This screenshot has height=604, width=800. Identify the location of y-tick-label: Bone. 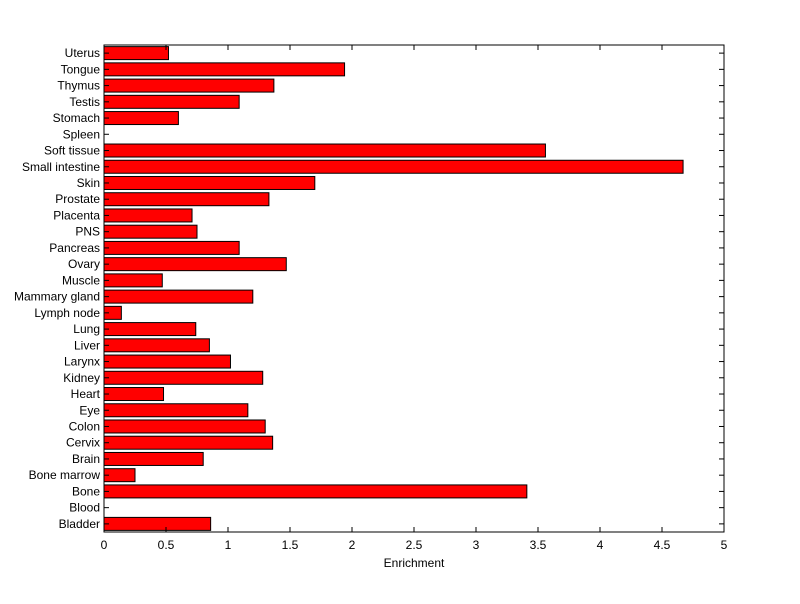
(86, 491).